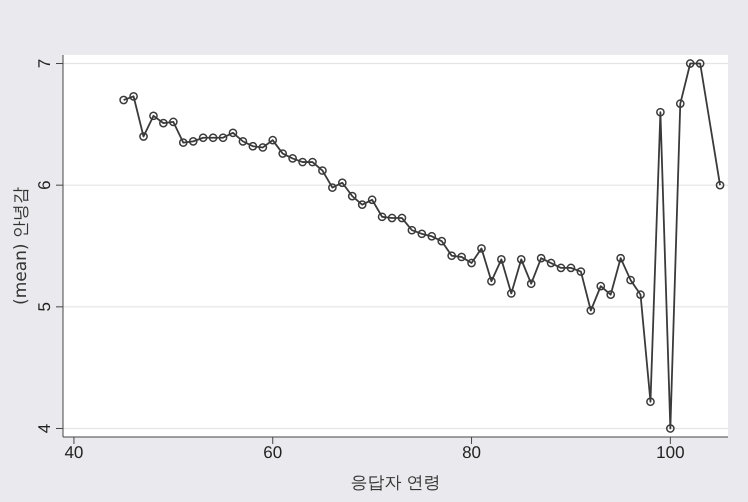 This screenshot has height=502, width=748. I want to click on x-tick-label: 60, so click(272, 452).